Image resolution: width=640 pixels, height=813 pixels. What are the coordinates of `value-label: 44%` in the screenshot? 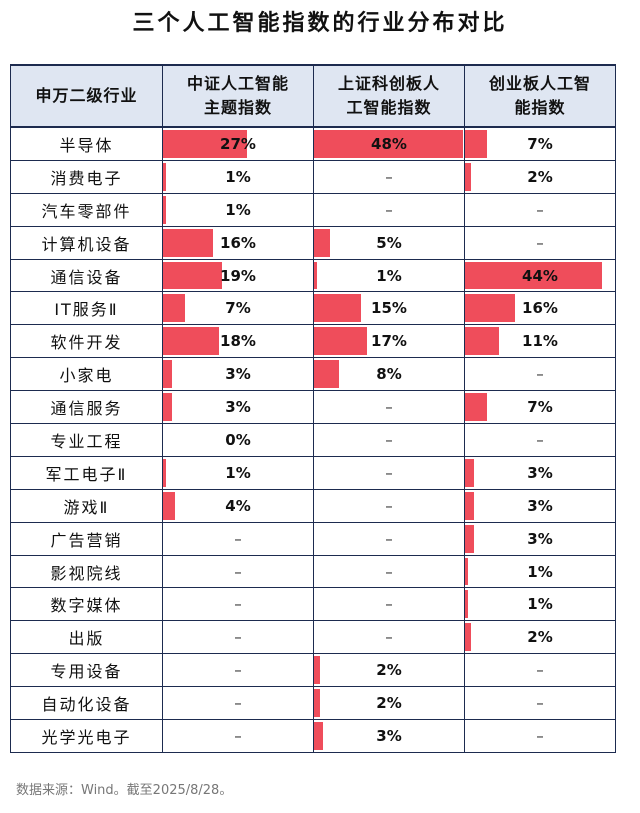 It's located at (540, 275).